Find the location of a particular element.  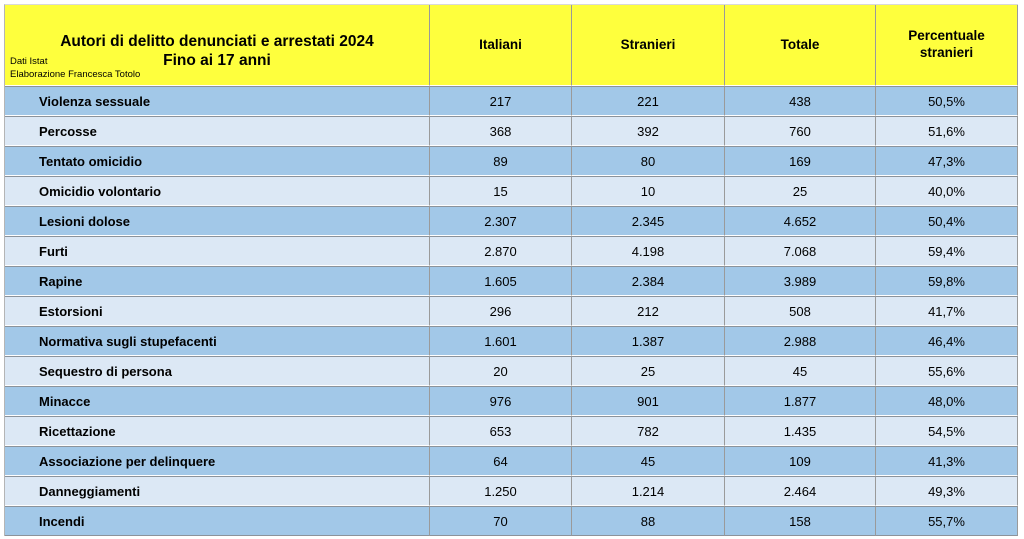

cell-stranieri: 25 is located at coordinates (648, 371).